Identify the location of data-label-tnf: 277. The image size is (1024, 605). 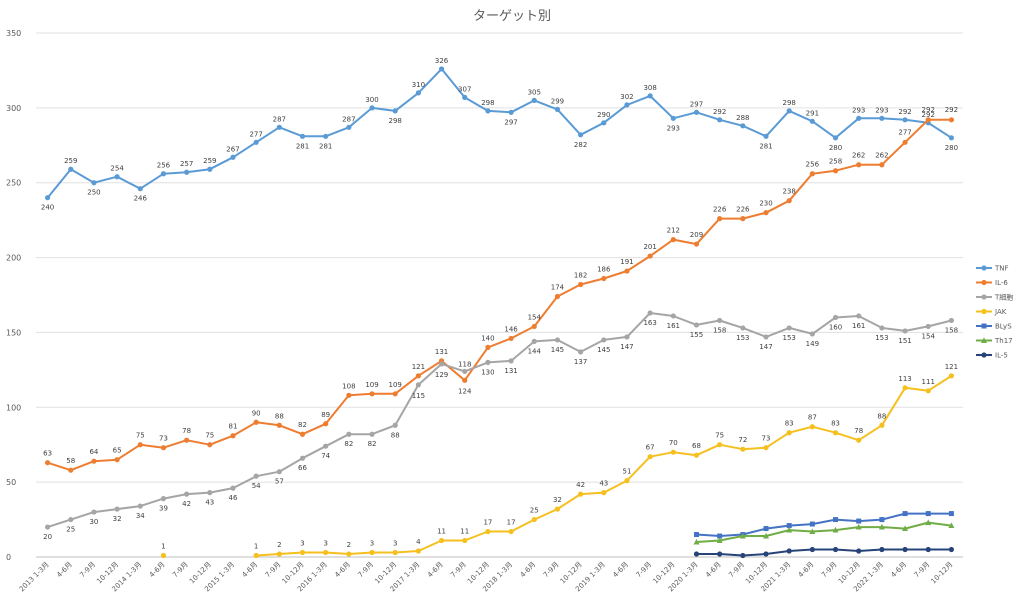
(255, 134).